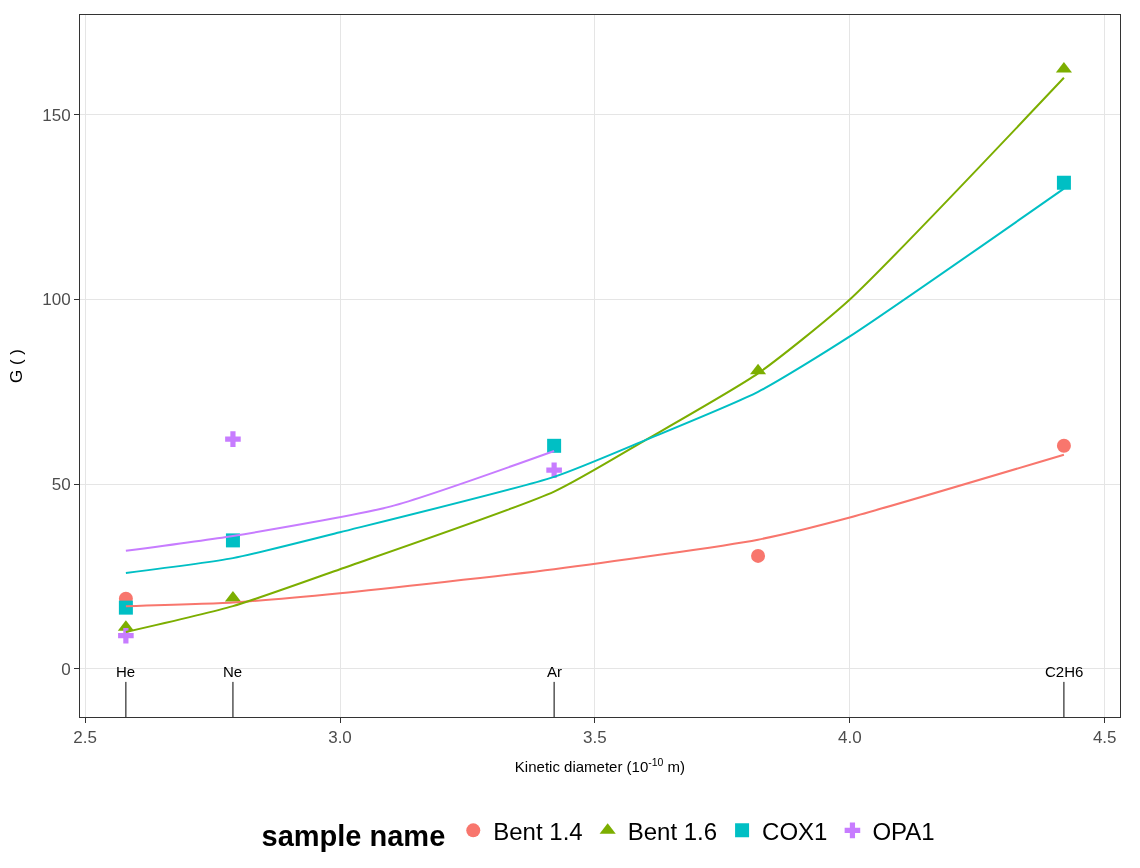 The height and width of the screenshot is (868, 1140). What do you see at coordinates (554, 671) in the screenshot?
I see `ref-line-label: Ar` at bounding box center [554, 671].